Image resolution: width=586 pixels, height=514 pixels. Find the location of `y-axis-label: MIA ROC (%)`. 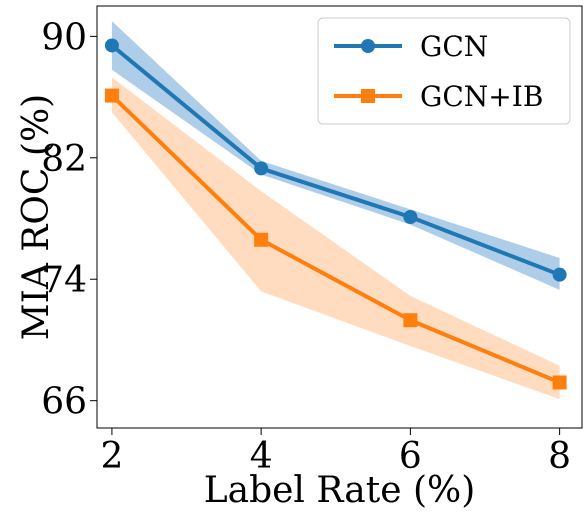

y-axis-label: MIA ROC (%) is located at coordinates (36, 217).